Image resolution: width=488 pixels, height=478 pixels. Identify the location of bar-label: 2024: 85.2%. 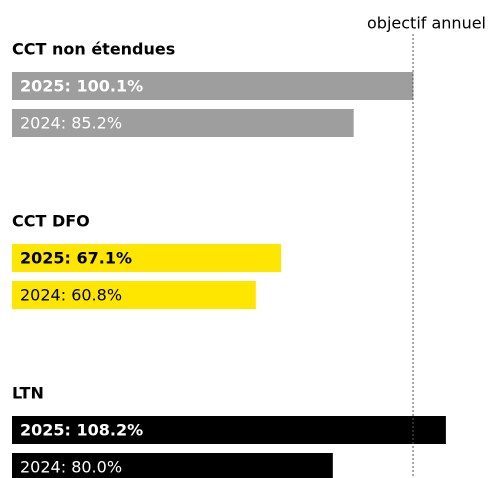
(71, 123).